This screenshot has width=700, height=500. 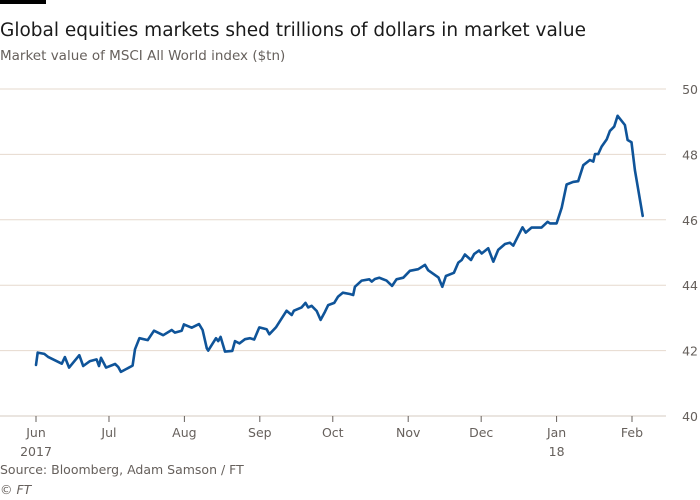 What do you see at coordinates (108, 432) in the screenshot?
I see `x-tick-label: Jul` at bounding box center [108, 432].